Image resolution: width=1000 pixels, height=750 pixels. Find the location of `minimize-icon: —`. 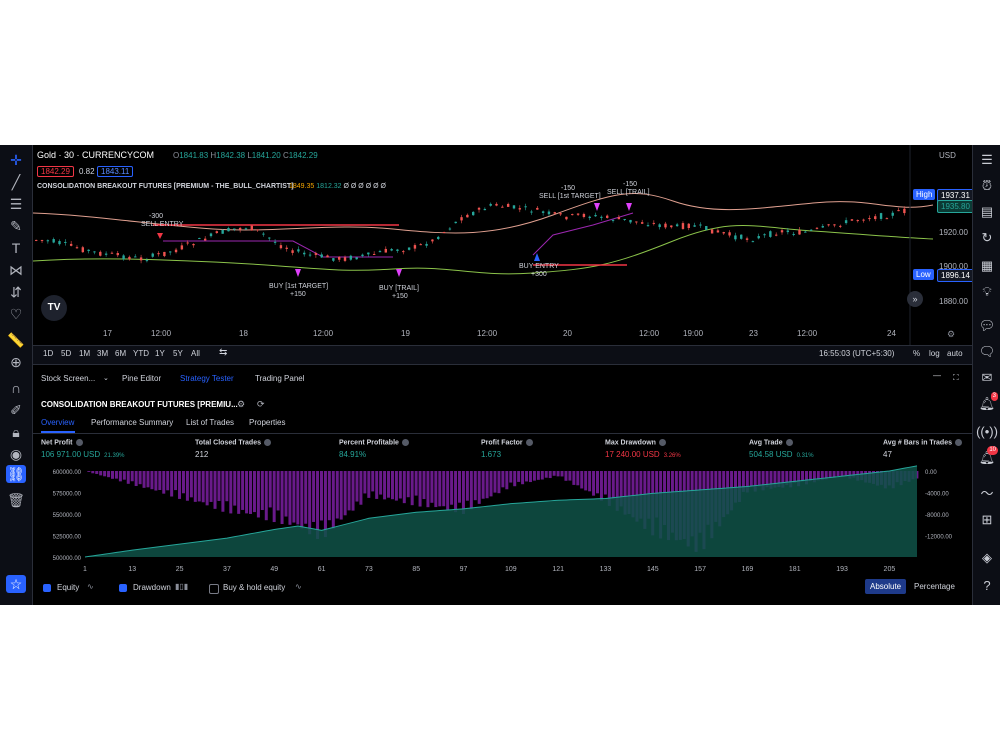

minimize-icon: — is located at coordinates (937, 375).